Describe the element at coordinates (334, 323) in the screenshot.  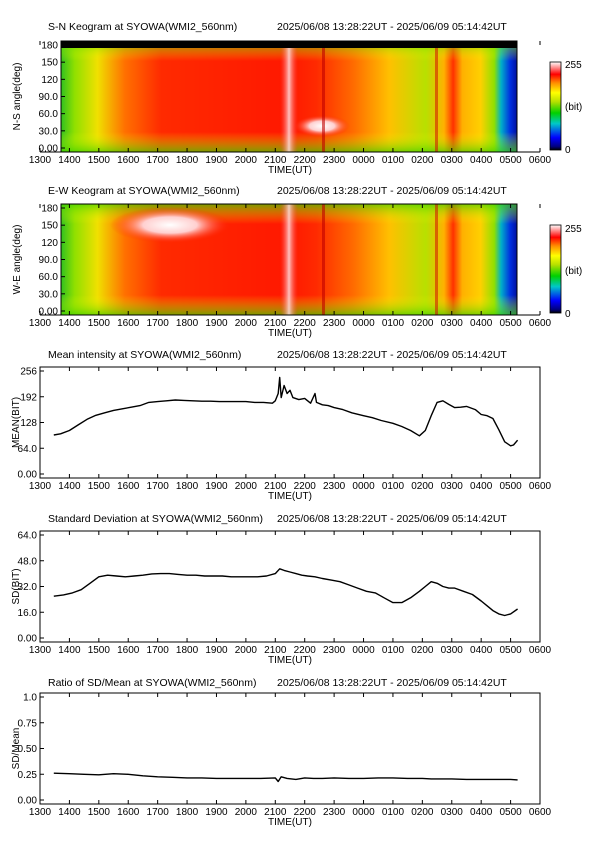
I see `ew-xtick-label: 2300` at that location.